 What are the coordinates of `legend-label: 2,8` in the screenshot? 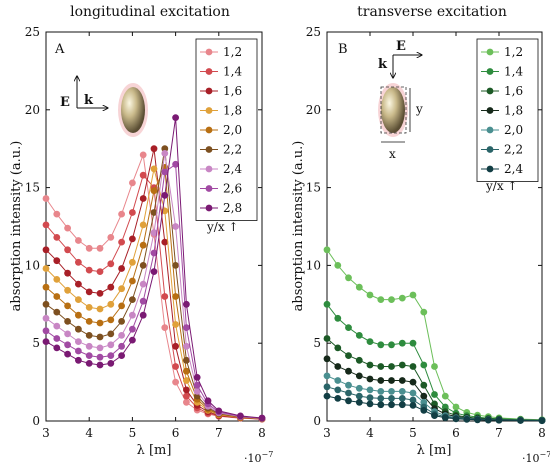 It's located at (232, 208).